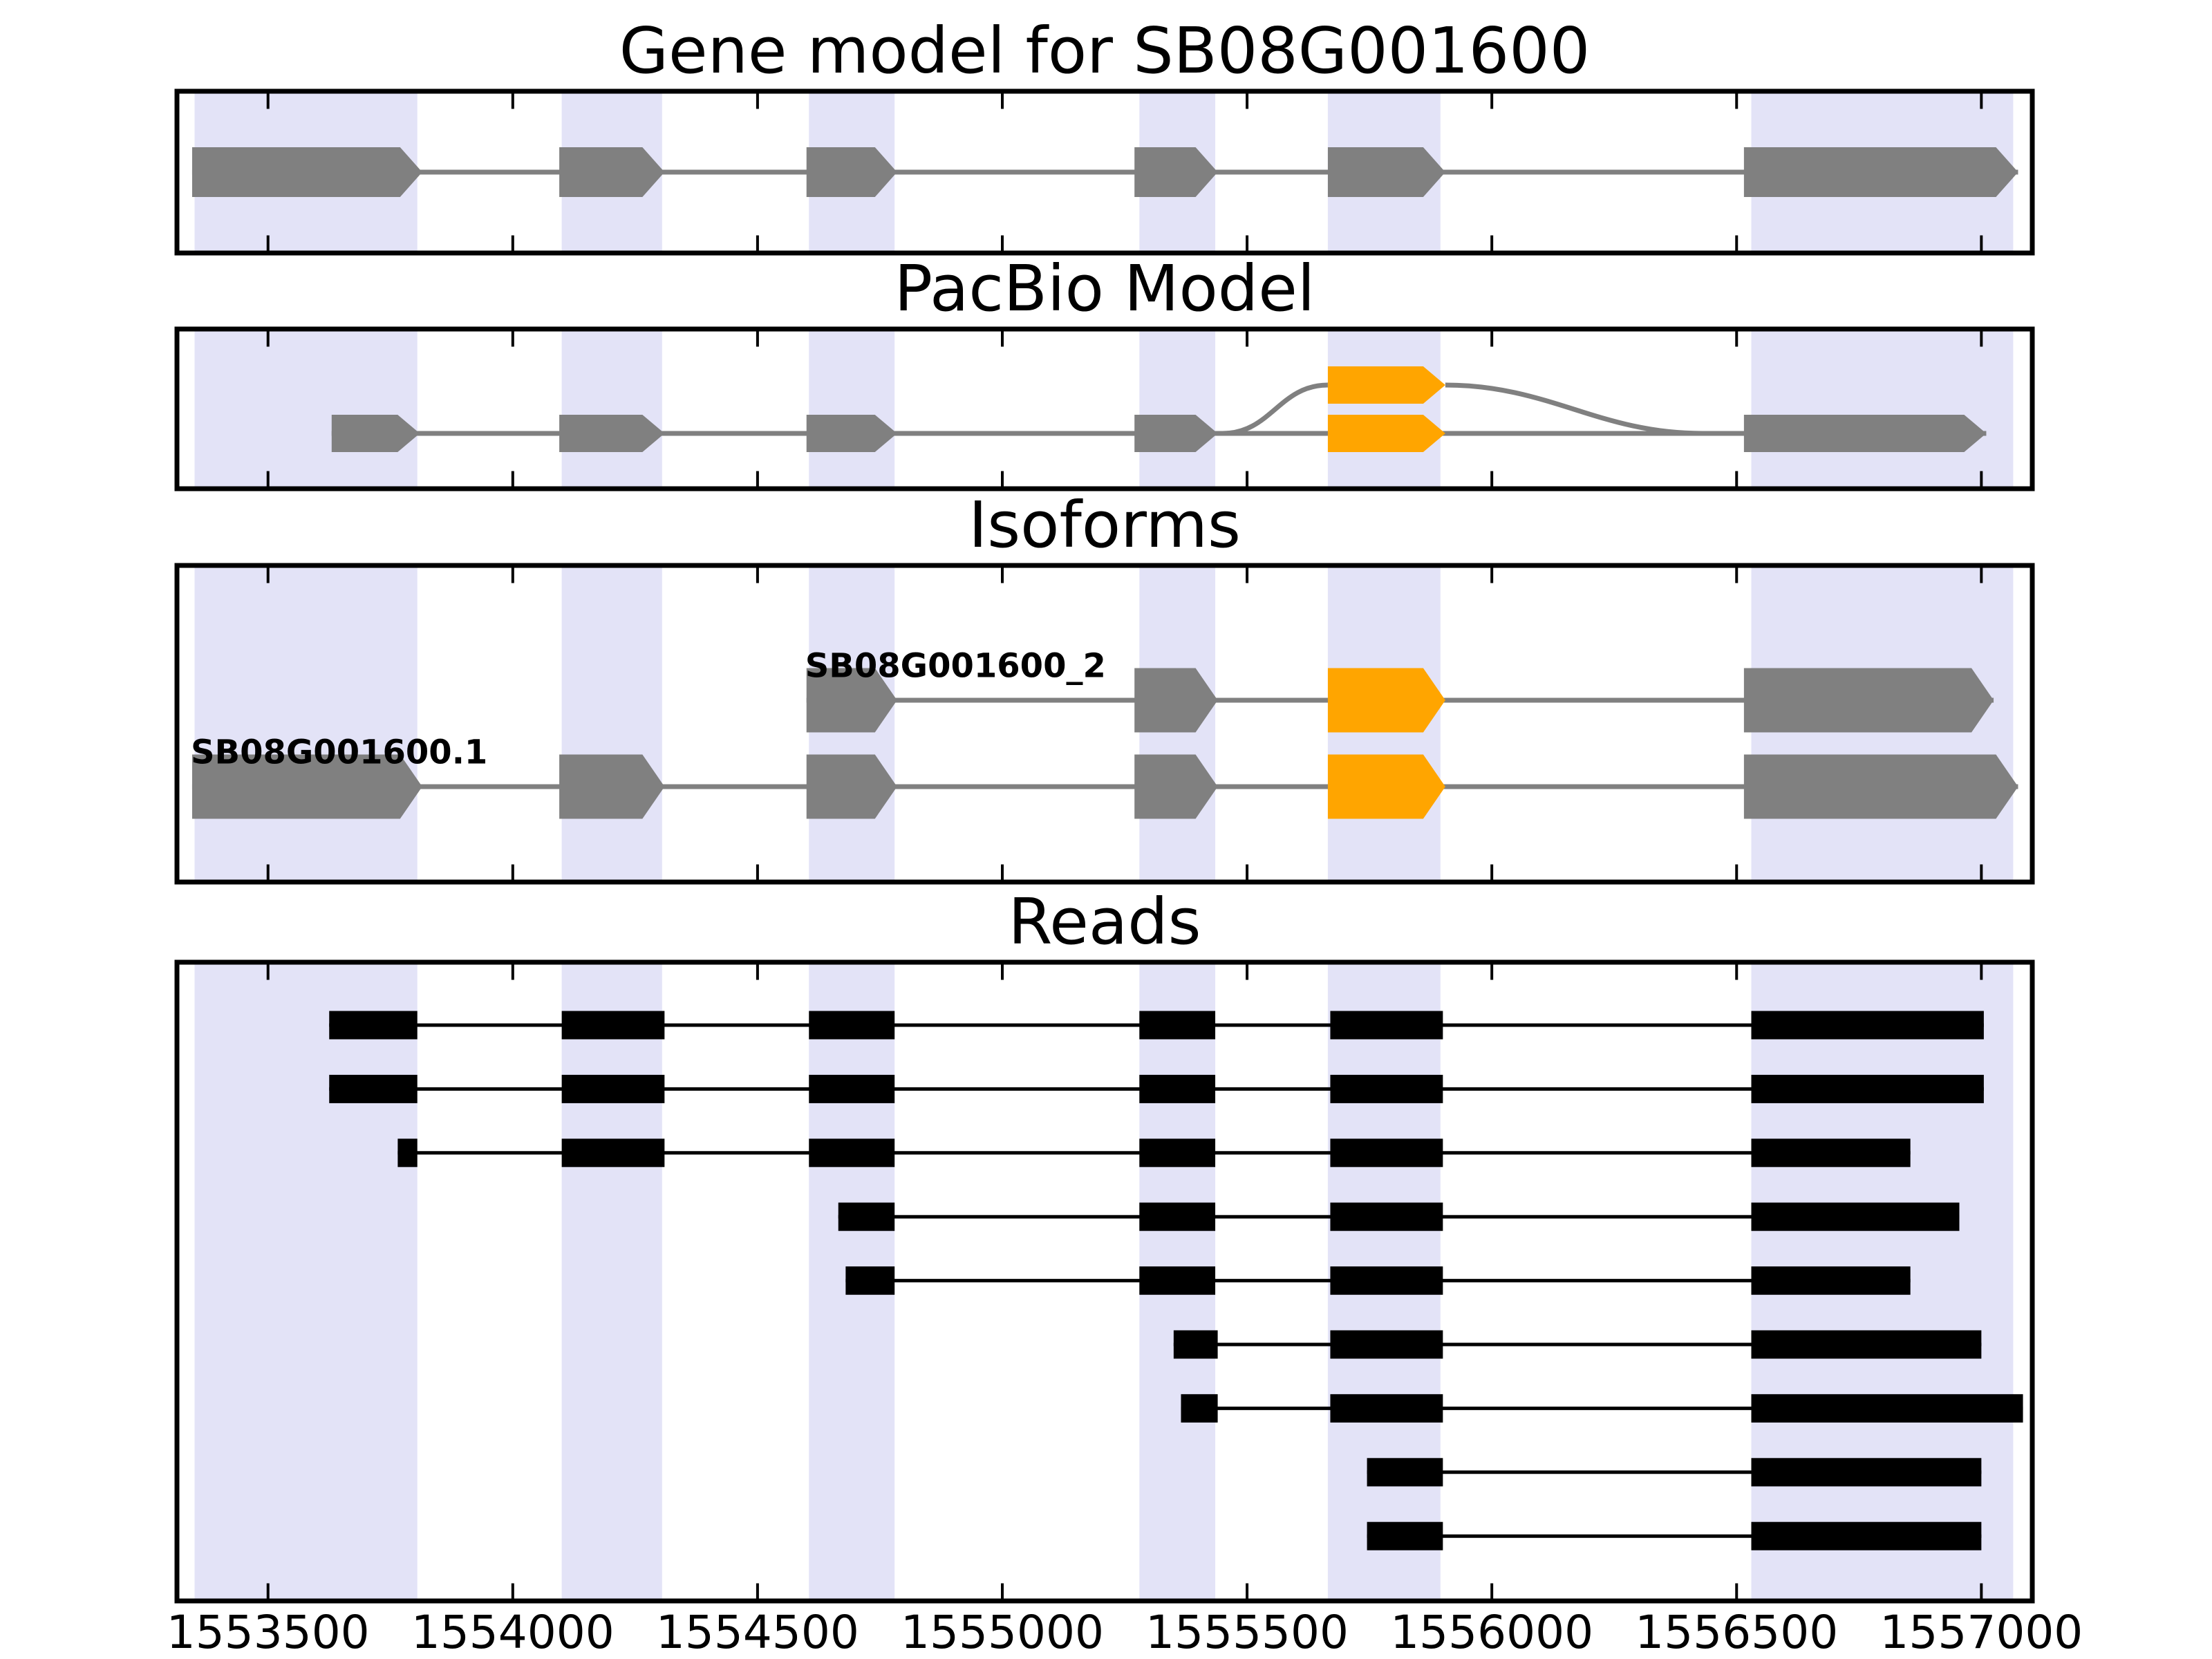 The height and width of the screenshot is (1659, 2212). I want to click on x-tick-label: 1556000, so click(1492, 1633).